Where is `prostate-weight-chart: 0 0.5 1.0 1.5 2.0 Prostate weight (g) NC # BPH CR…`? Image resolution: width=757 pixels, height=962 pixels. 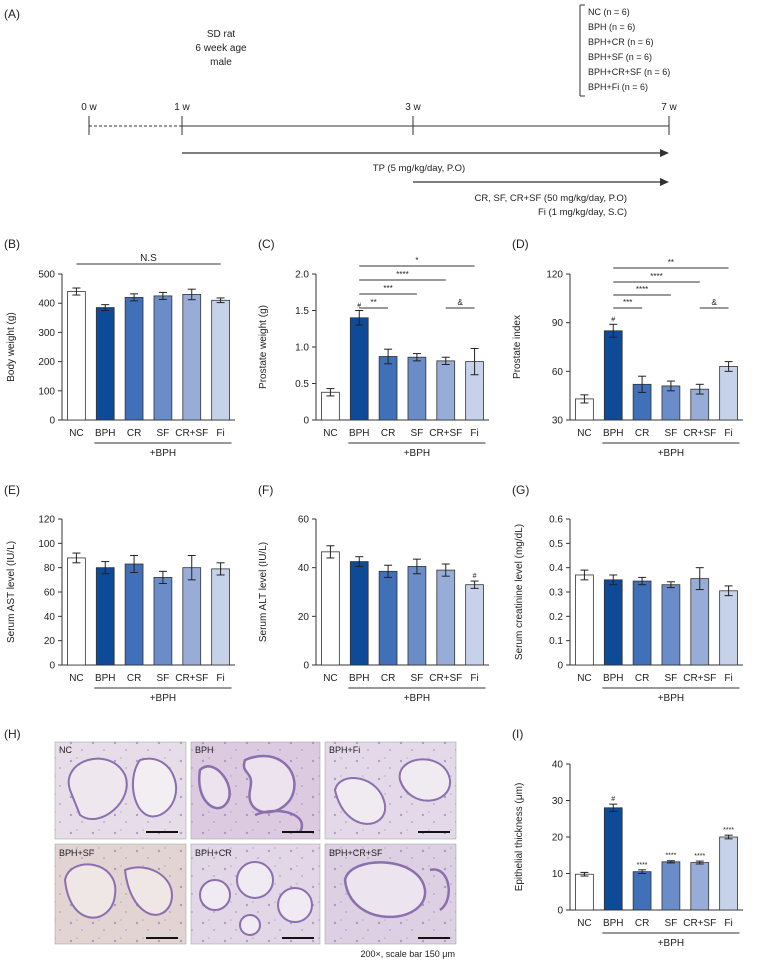
prostate-weight-chart: 0 0.5 1.0 1.5 2.0 Prostate weight (g) NC # BPH CR… is located at coordinates (373, 357).